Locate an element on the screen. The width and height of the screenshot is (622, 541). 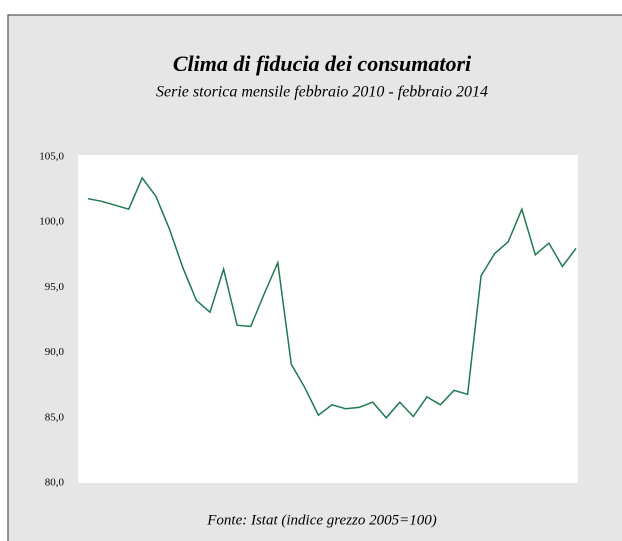
y-tick-label: 105,0 is located at coordinates (51, 157).